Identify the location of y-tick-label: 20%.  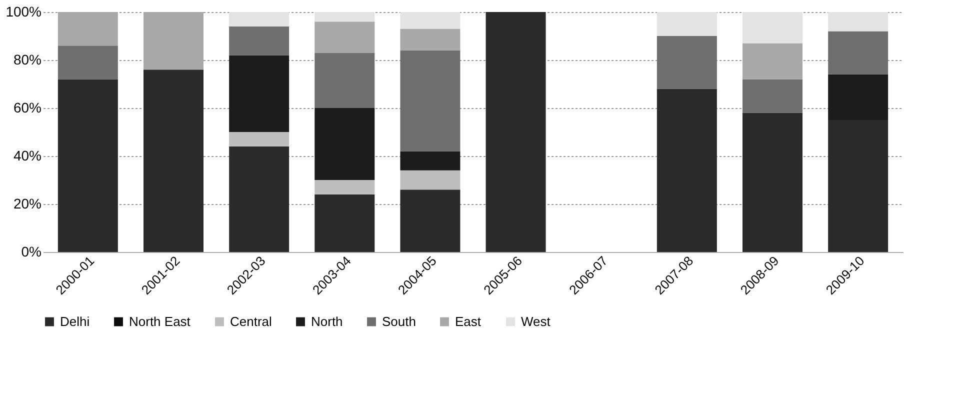
(27, 204).